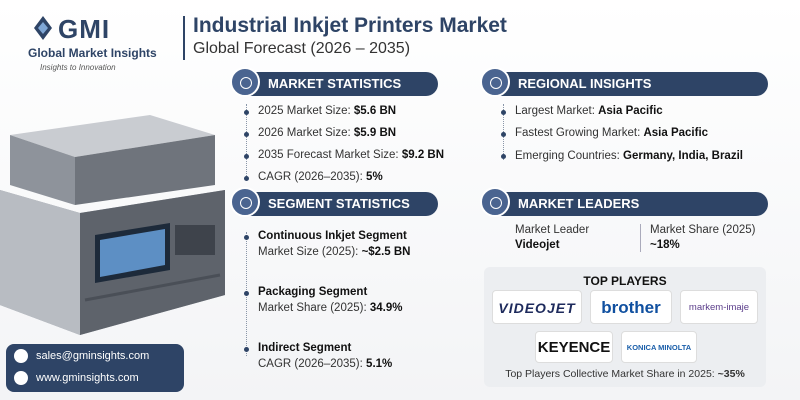 This screenshot has height=400, width=800. What do you see at coordinates (567, 156) in the screenshot?
I see `item-label: Emerging Countries:` at bounding box center [567, 156].